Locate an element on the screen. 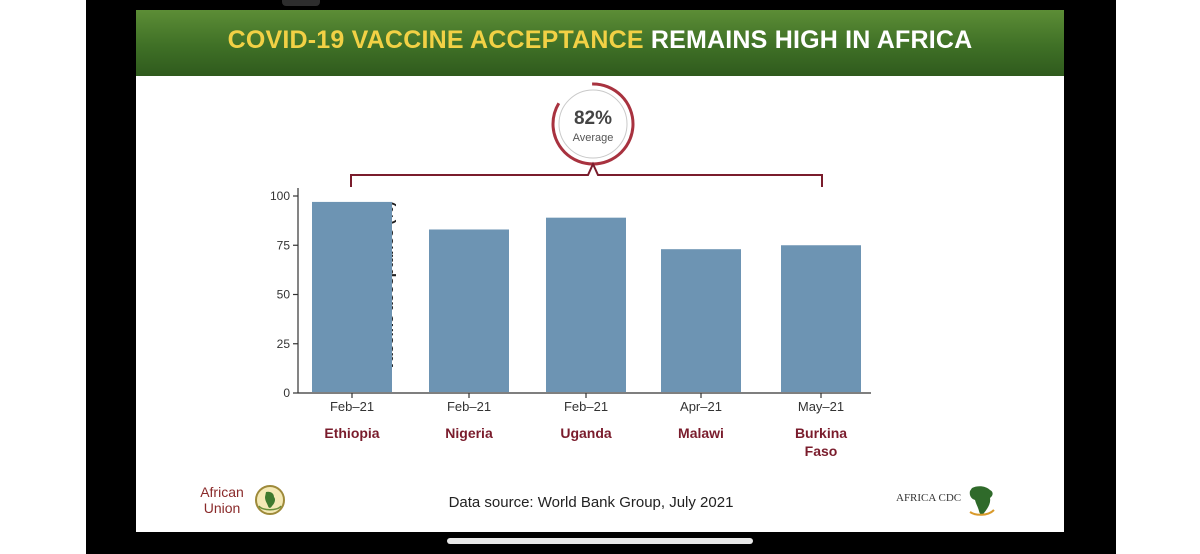 This screenshot has height=554, width=1200. africa-map-icon is located at coordinates (982, 501).